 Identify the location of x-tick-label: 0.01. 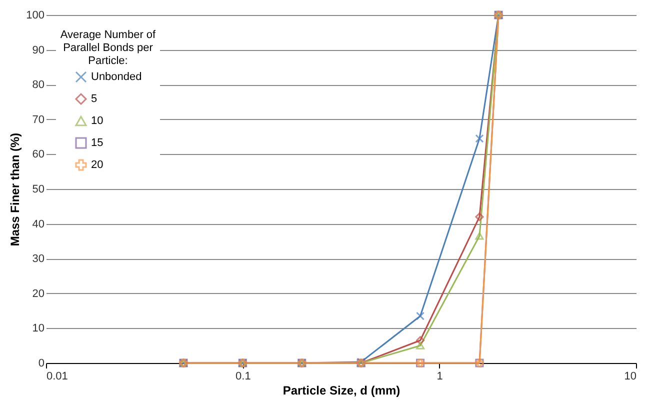
(57, 376).